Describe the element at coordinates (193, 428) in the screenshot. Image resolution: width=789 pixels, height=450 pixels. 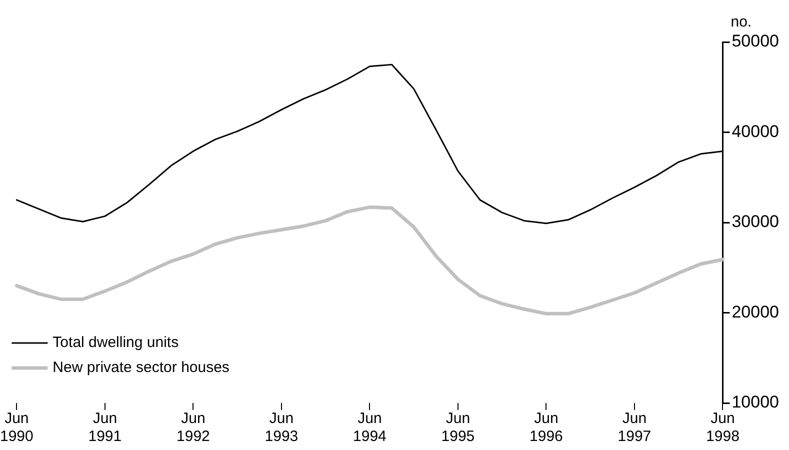
I see `x-tick-label: Jun 1992` at that location.